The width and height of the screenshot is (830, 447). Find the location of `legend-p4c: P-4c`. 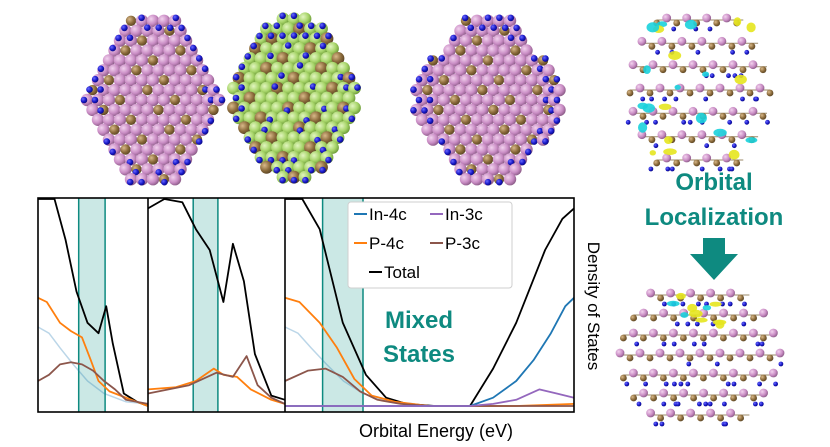

legend-p4c: P-4c is located at coordinates (386, 243).